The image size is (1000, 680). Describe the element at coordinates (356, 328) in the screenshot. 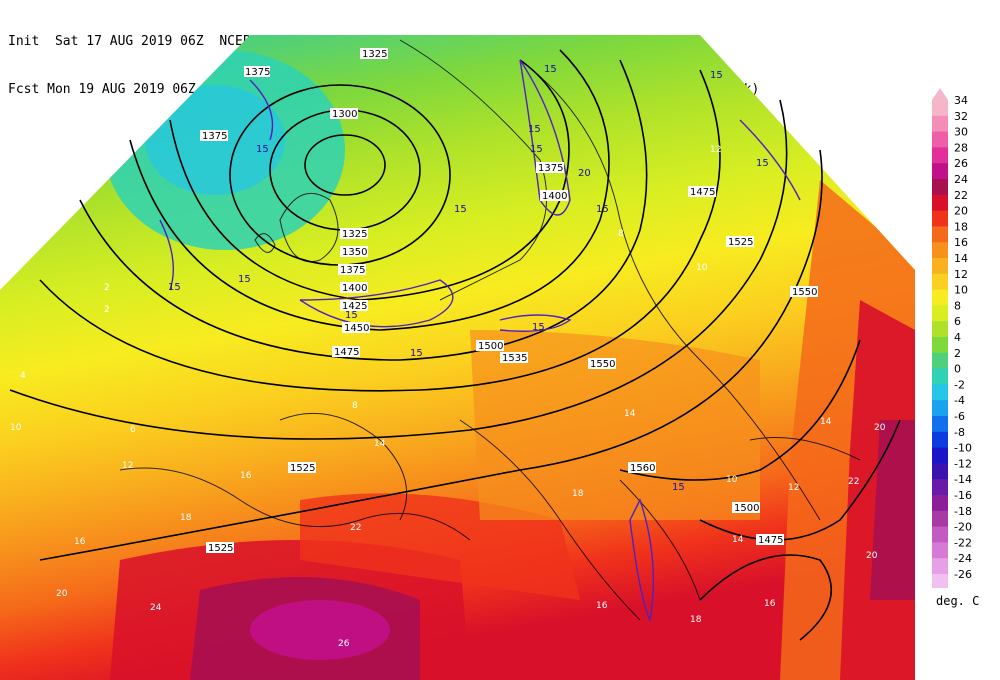

I see `height-label: 1450` at that location.